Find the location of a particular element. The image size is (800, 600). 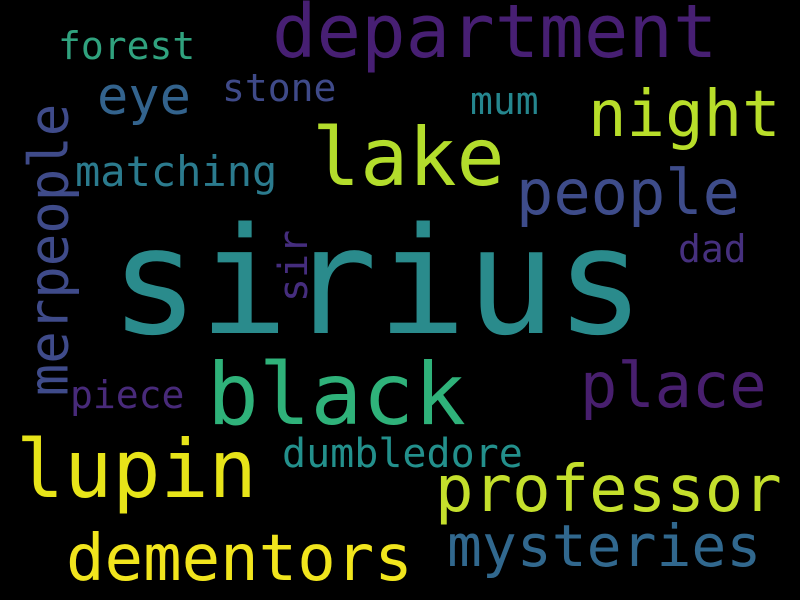

word-professor: professor is located at coordinates (608, 490).